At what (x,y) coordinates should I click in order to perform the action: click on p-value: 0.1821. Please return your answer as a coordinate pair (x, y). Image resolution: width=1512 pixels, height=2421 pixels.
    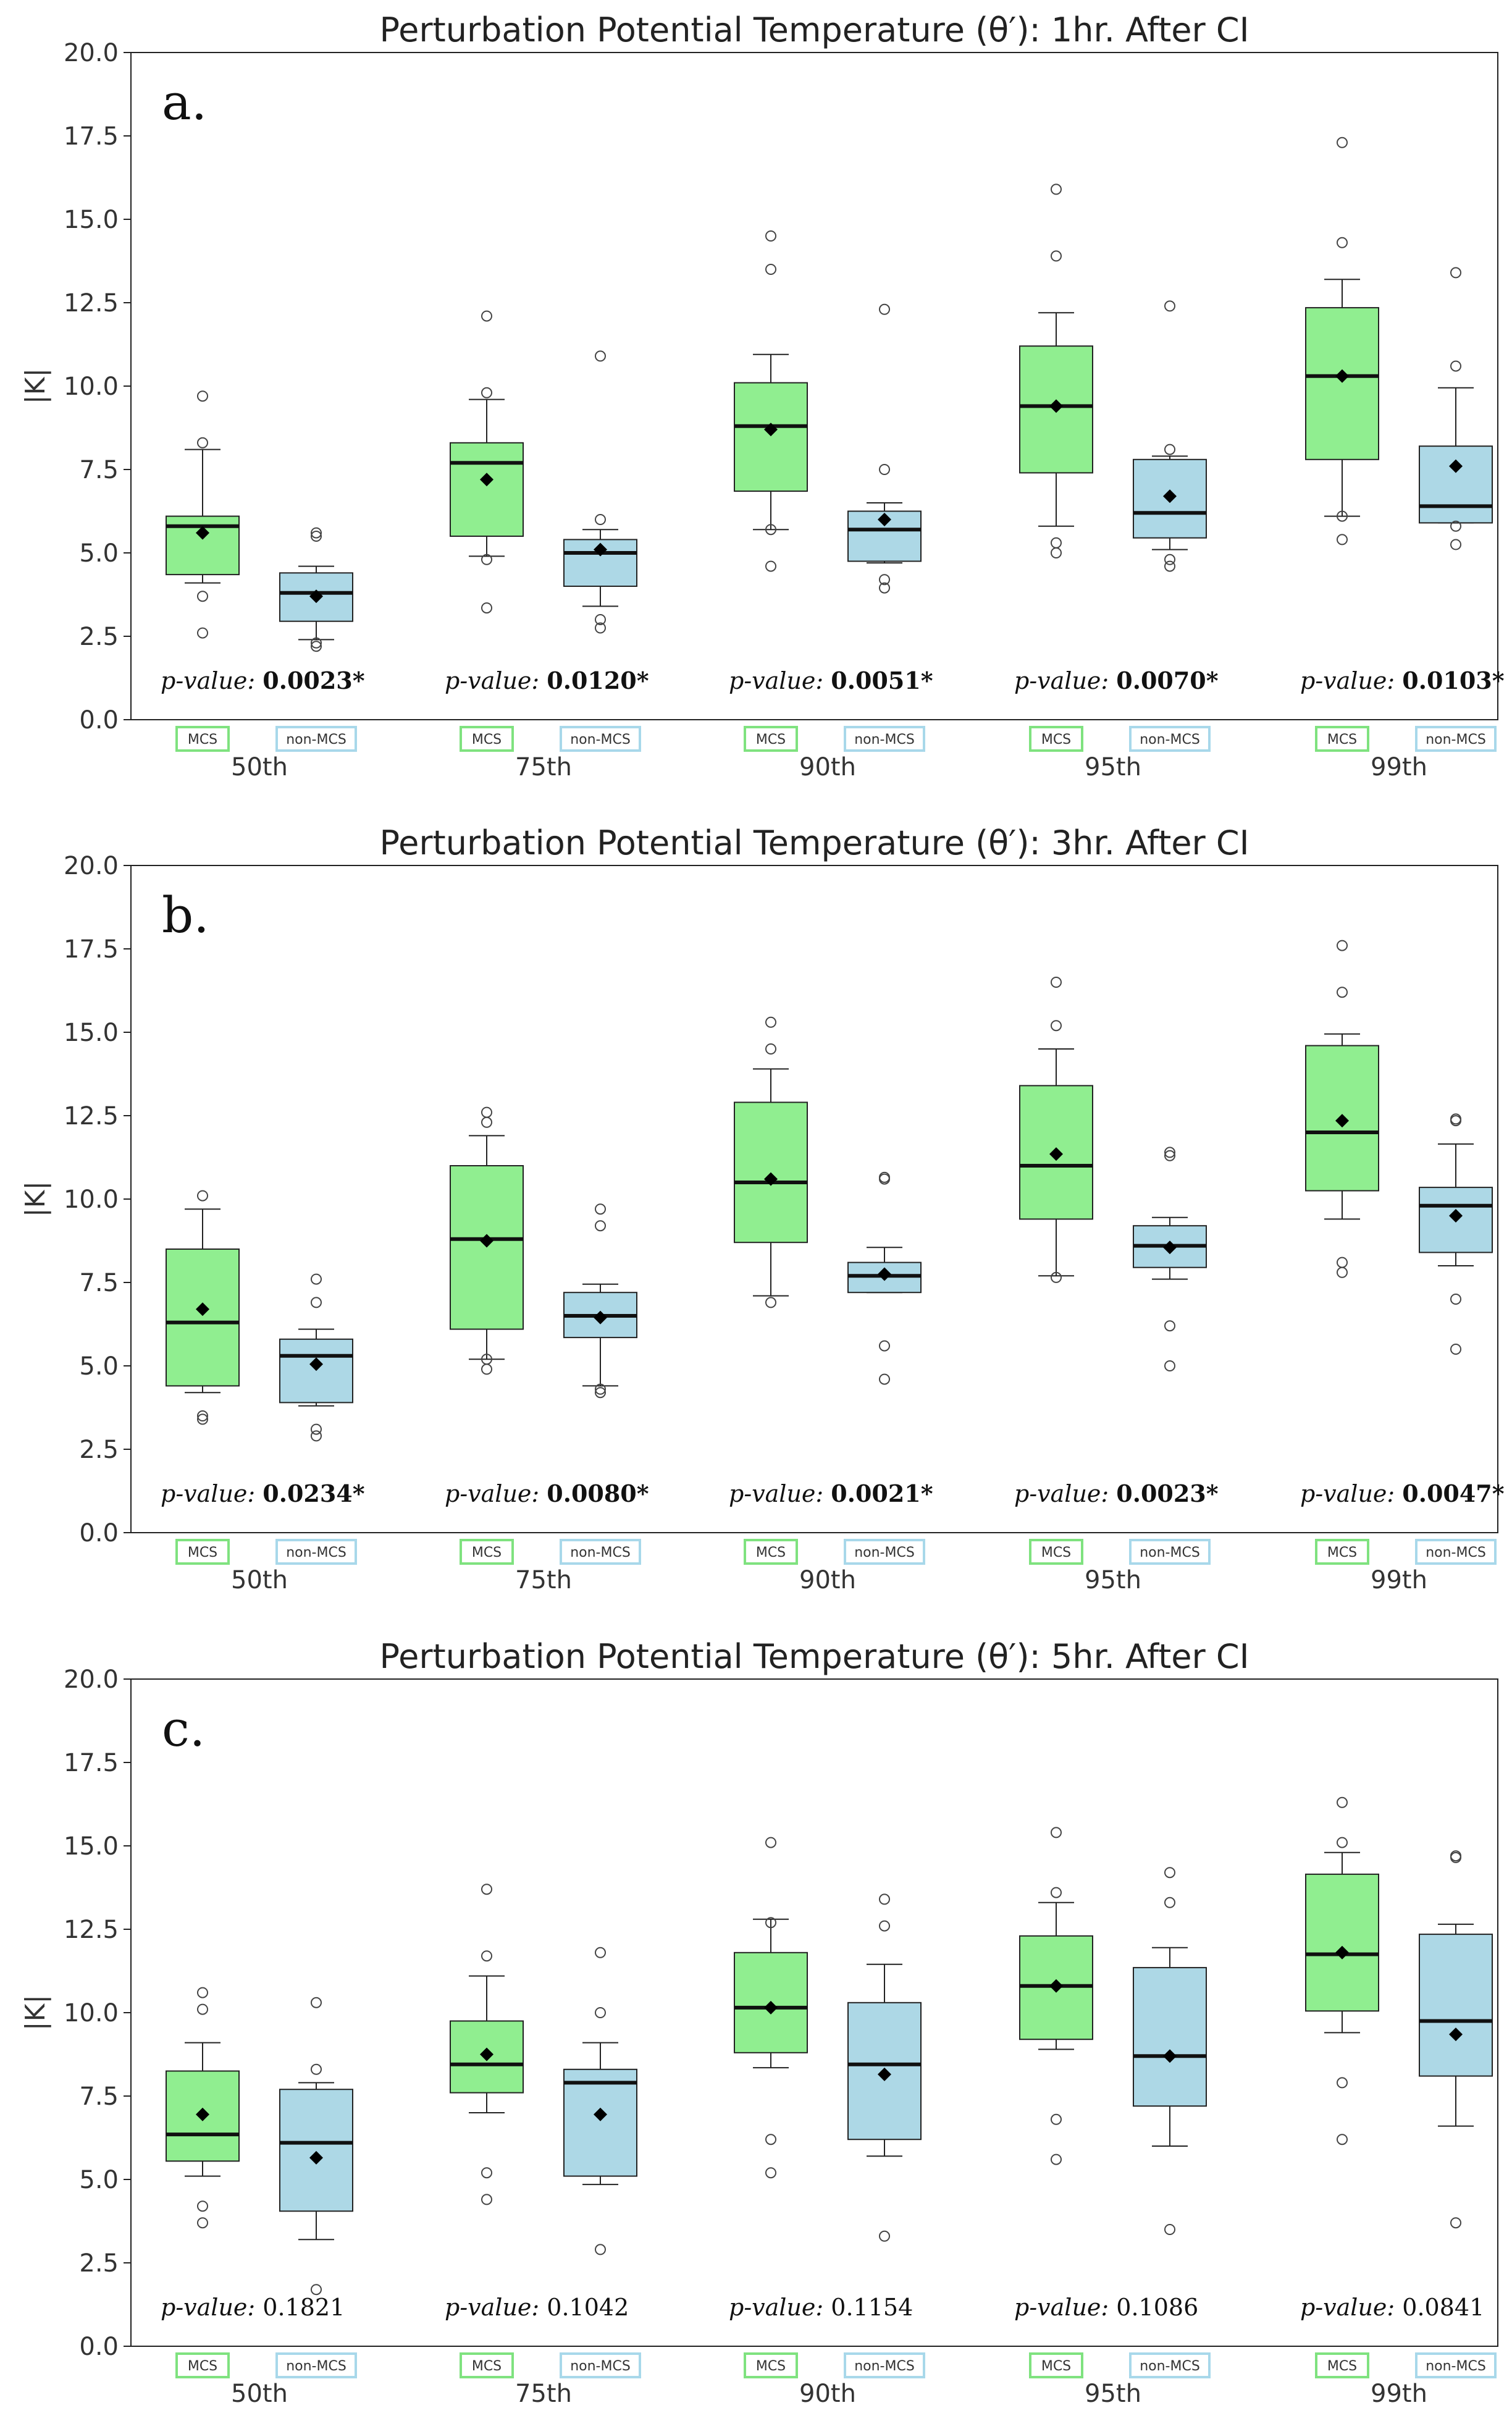
    Looking at the image, I should click on (304, 2307).